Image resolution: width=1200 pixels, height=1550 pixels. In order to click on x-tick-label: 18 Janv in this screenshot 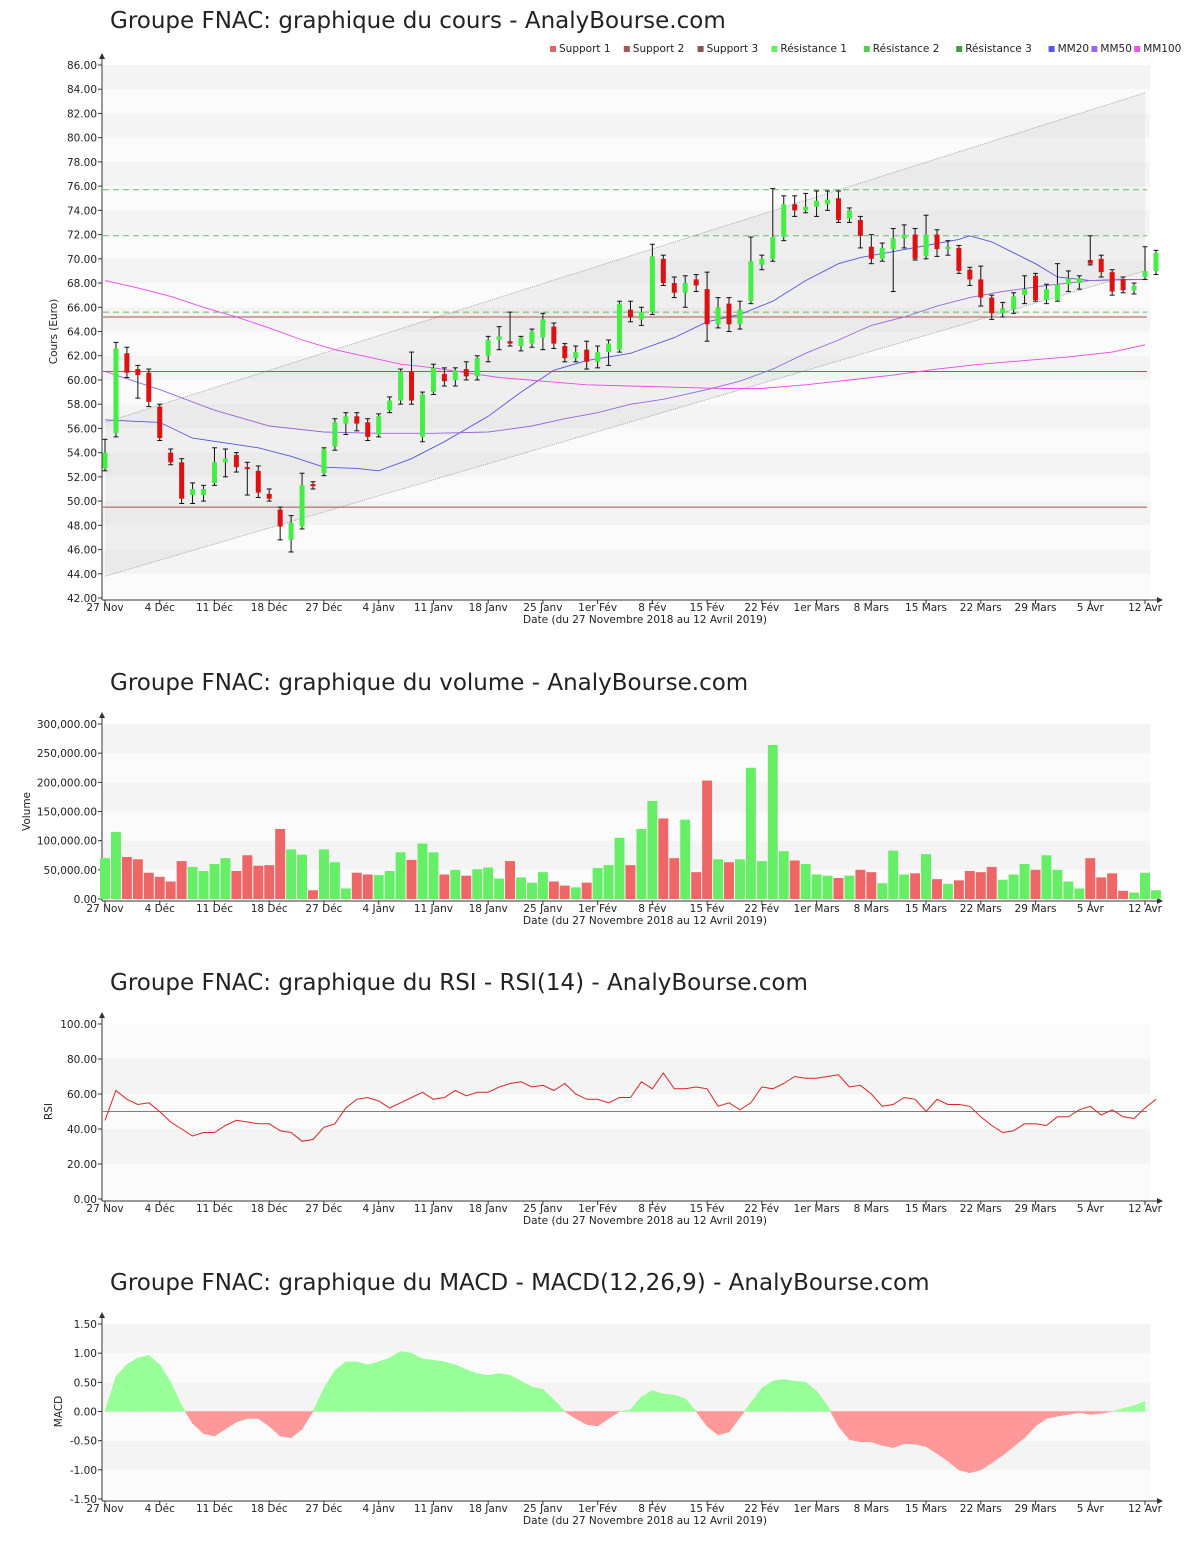, I will do `click(488, 608)`.